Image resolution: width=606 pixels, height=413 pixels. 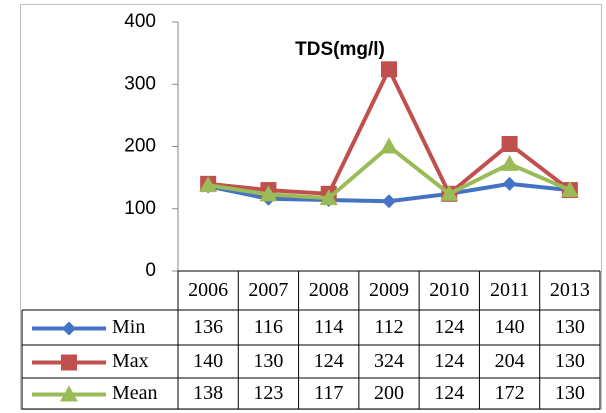 What do you see at coordinates (268, 290) in the screenshot?
I see `x-tick-label: 2007` at bounding box center [268, 290].